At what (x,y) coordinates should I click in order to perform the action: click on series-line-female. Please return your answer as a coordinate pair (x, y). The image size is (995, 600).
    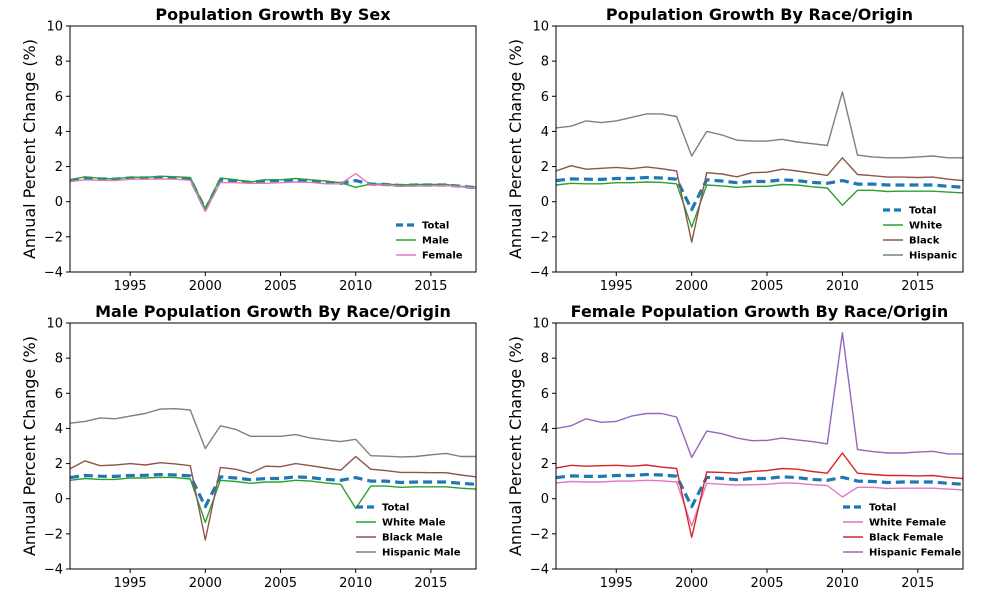
    Looking at the image, I should click on (273, 192).